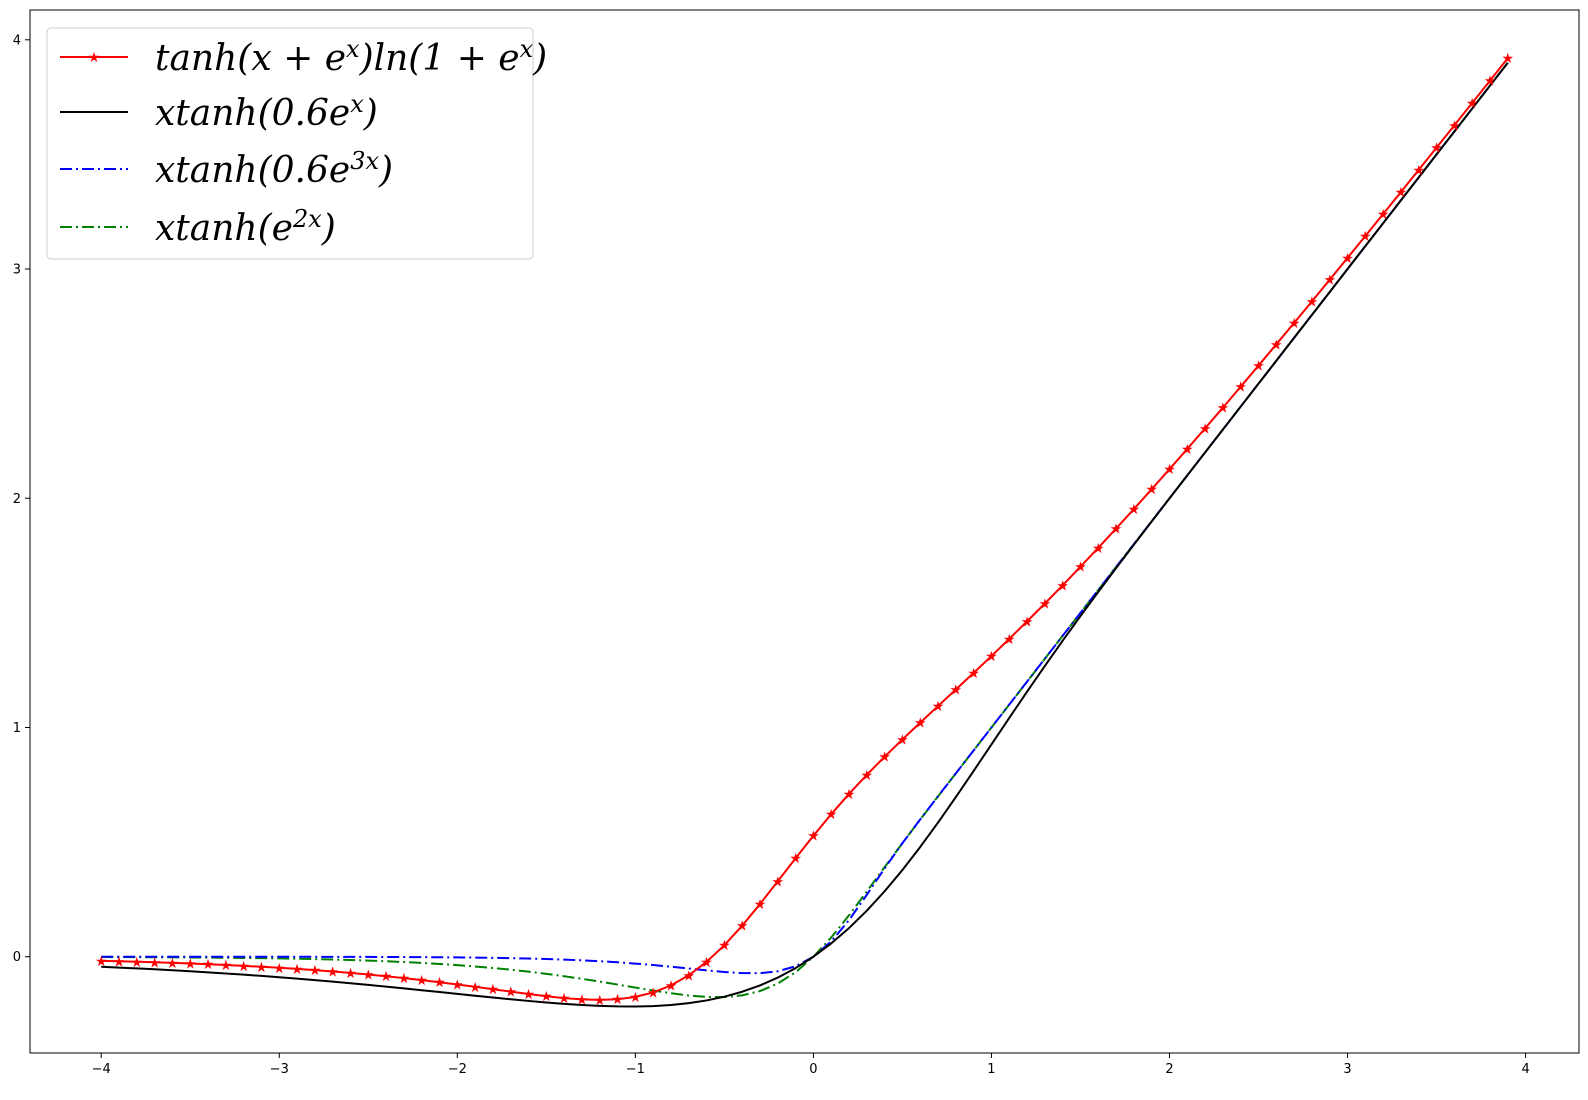  I want to click on y-tick-label: 3, so click(17, 270).